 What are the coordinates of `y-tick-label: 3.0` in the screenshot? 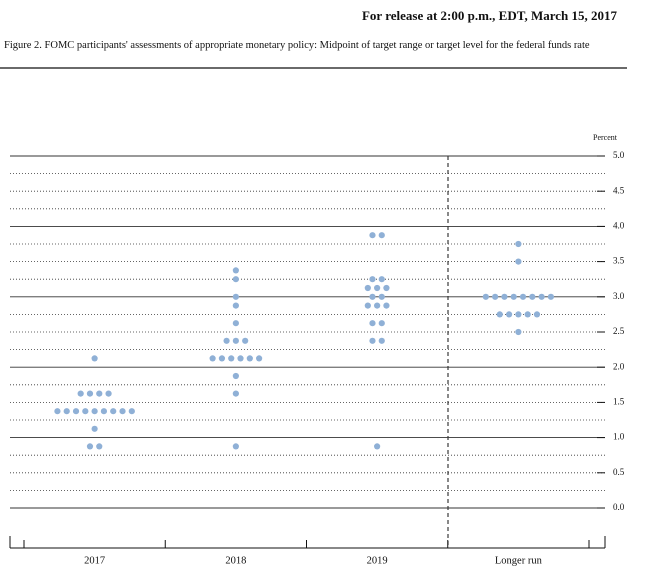 It's located at (619, 296).